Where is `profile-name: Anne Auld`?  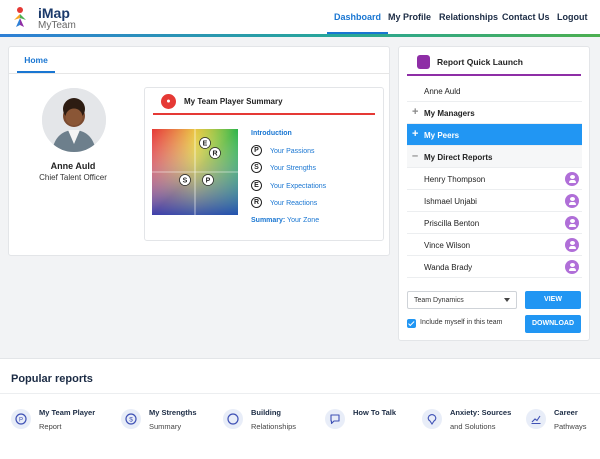 profile-name: Anne Auld is located at coordinates (73, 166).